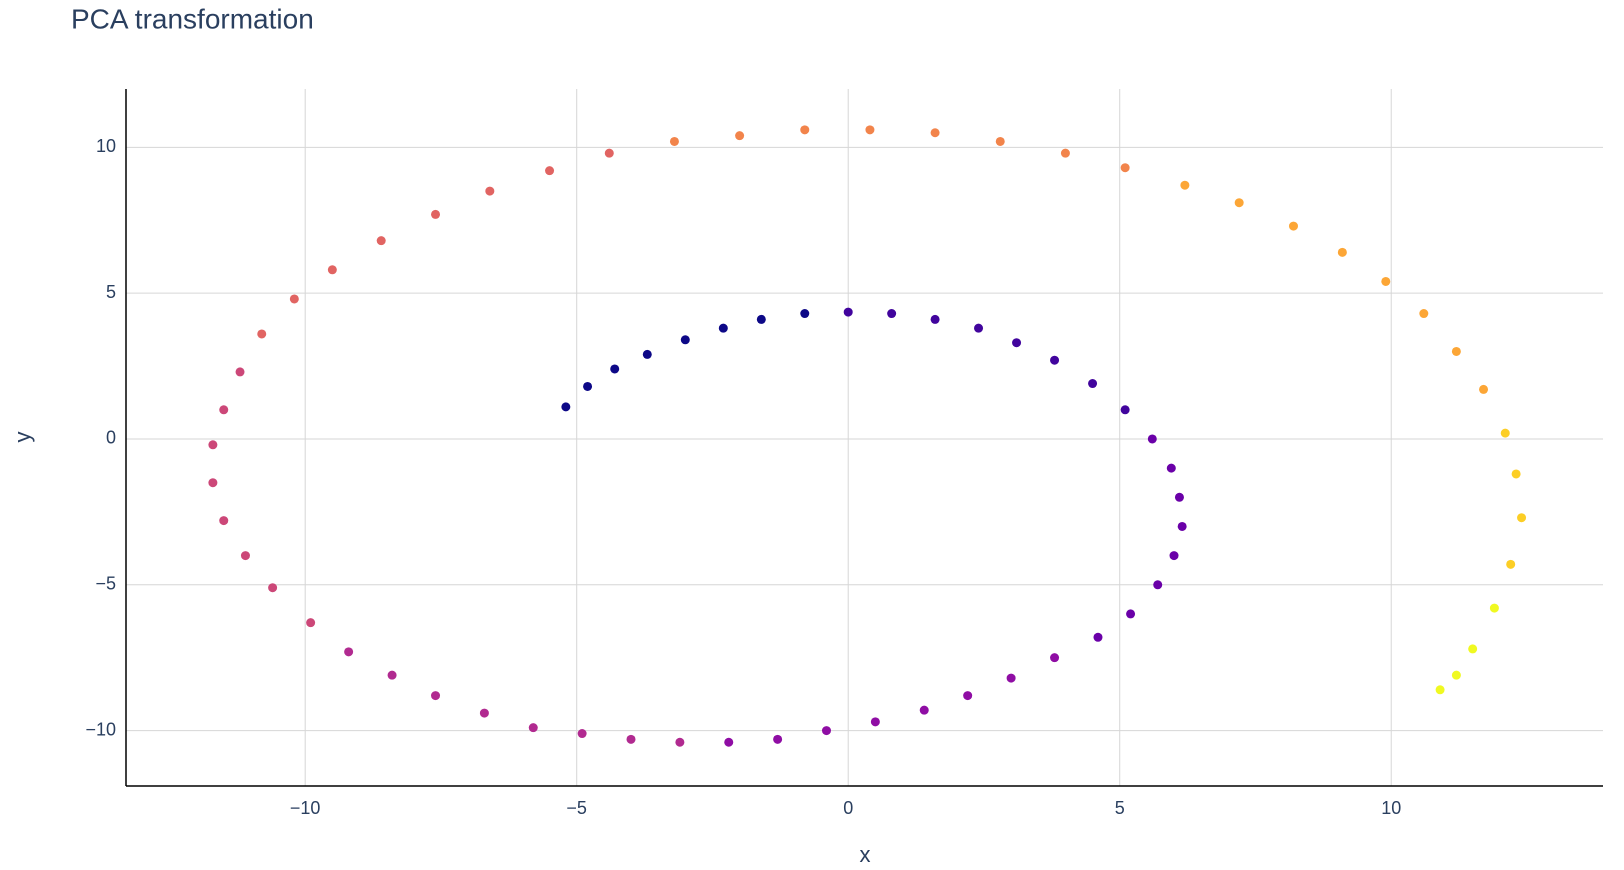 This screenshot has width=1624, height=870. Describe the element at coordinates (848, 808) in the screenshot. I see `x-tick-label: 0` at that location.